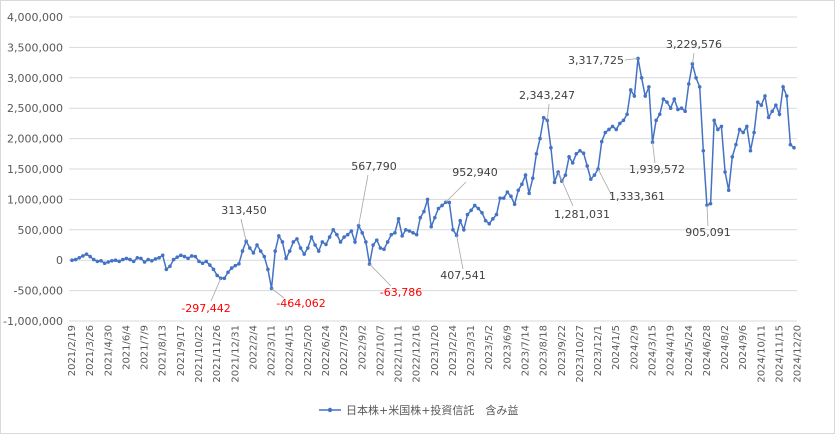 Image resolution: width=835 pixels, height=435 pixels. Describe the element at coordinates (417, 354) in the screenshot. I see `x-tick-label: 2022/12/16` at that location.